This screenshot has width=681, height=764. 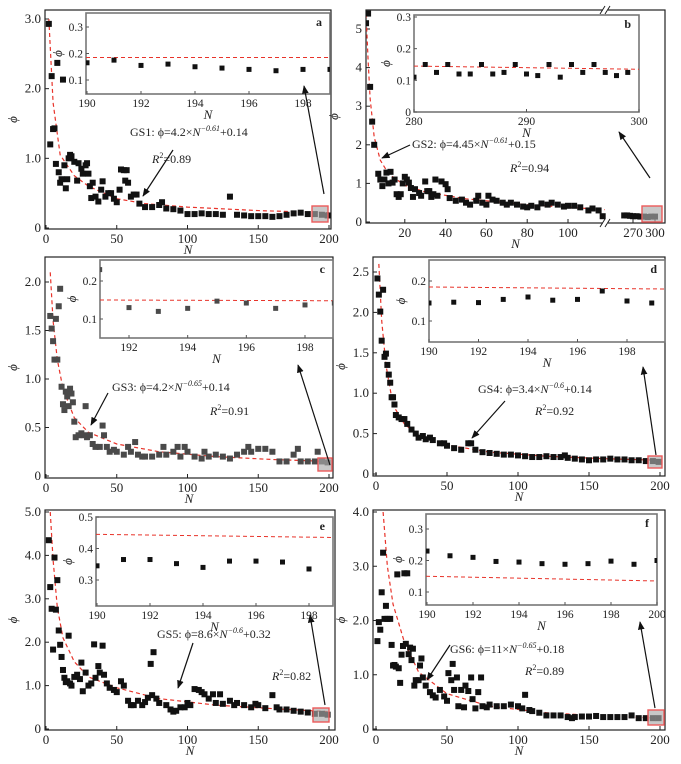 I want to click on inset-y-tick-label: 0.1, so click(x=419, y=322).